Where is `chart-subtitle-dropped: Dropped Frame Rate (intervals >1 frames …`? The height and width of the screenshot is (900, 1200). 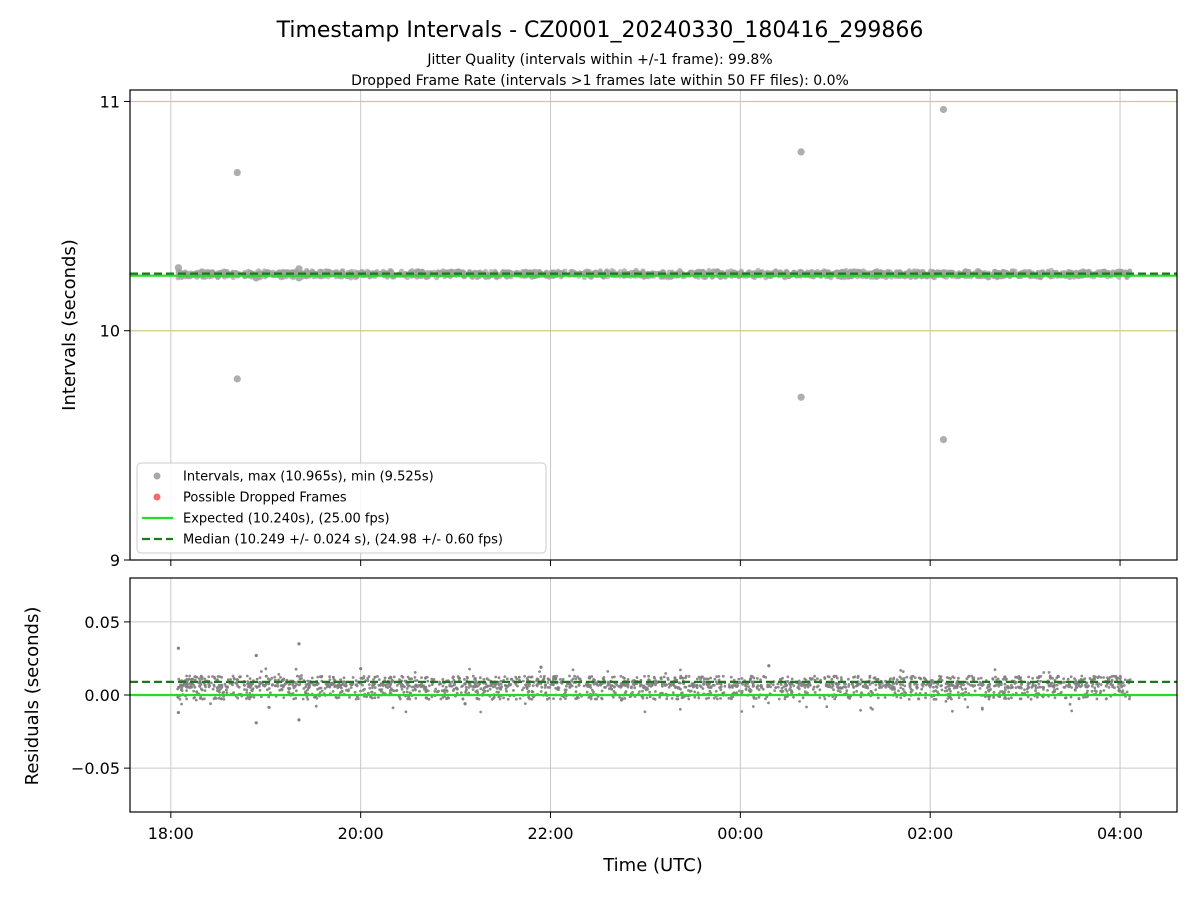 chart-subtitle-dropped: Dropped Frame Rate (intervals >1 frames … is located at coordinates (600, 81).